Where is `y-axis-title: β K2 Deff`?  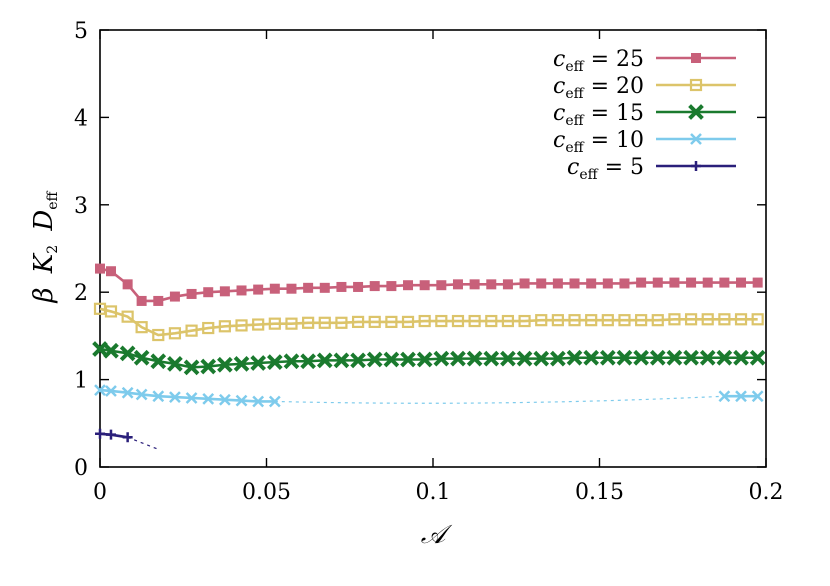
y-axis-title: β K2 Deff is located at coordinates (45, 246).